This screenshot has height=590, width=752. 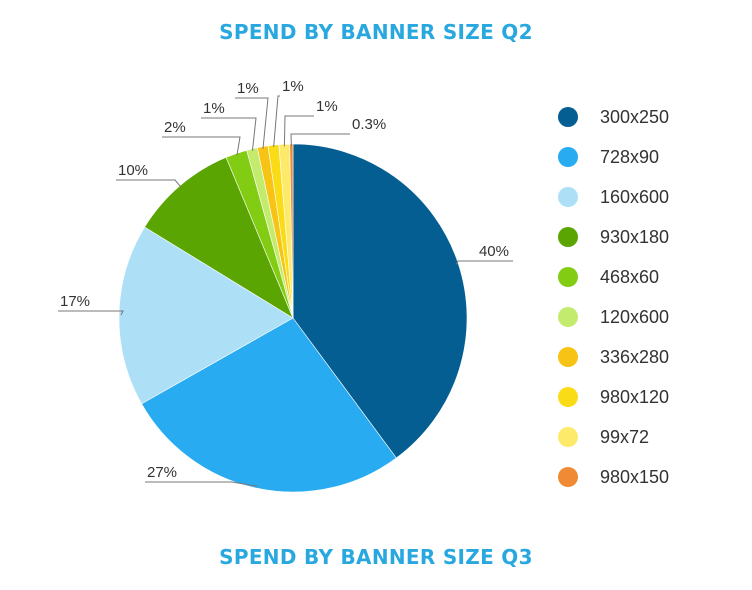 I want to click on data-label-980x120: 1%, so click(x=293, y=86).